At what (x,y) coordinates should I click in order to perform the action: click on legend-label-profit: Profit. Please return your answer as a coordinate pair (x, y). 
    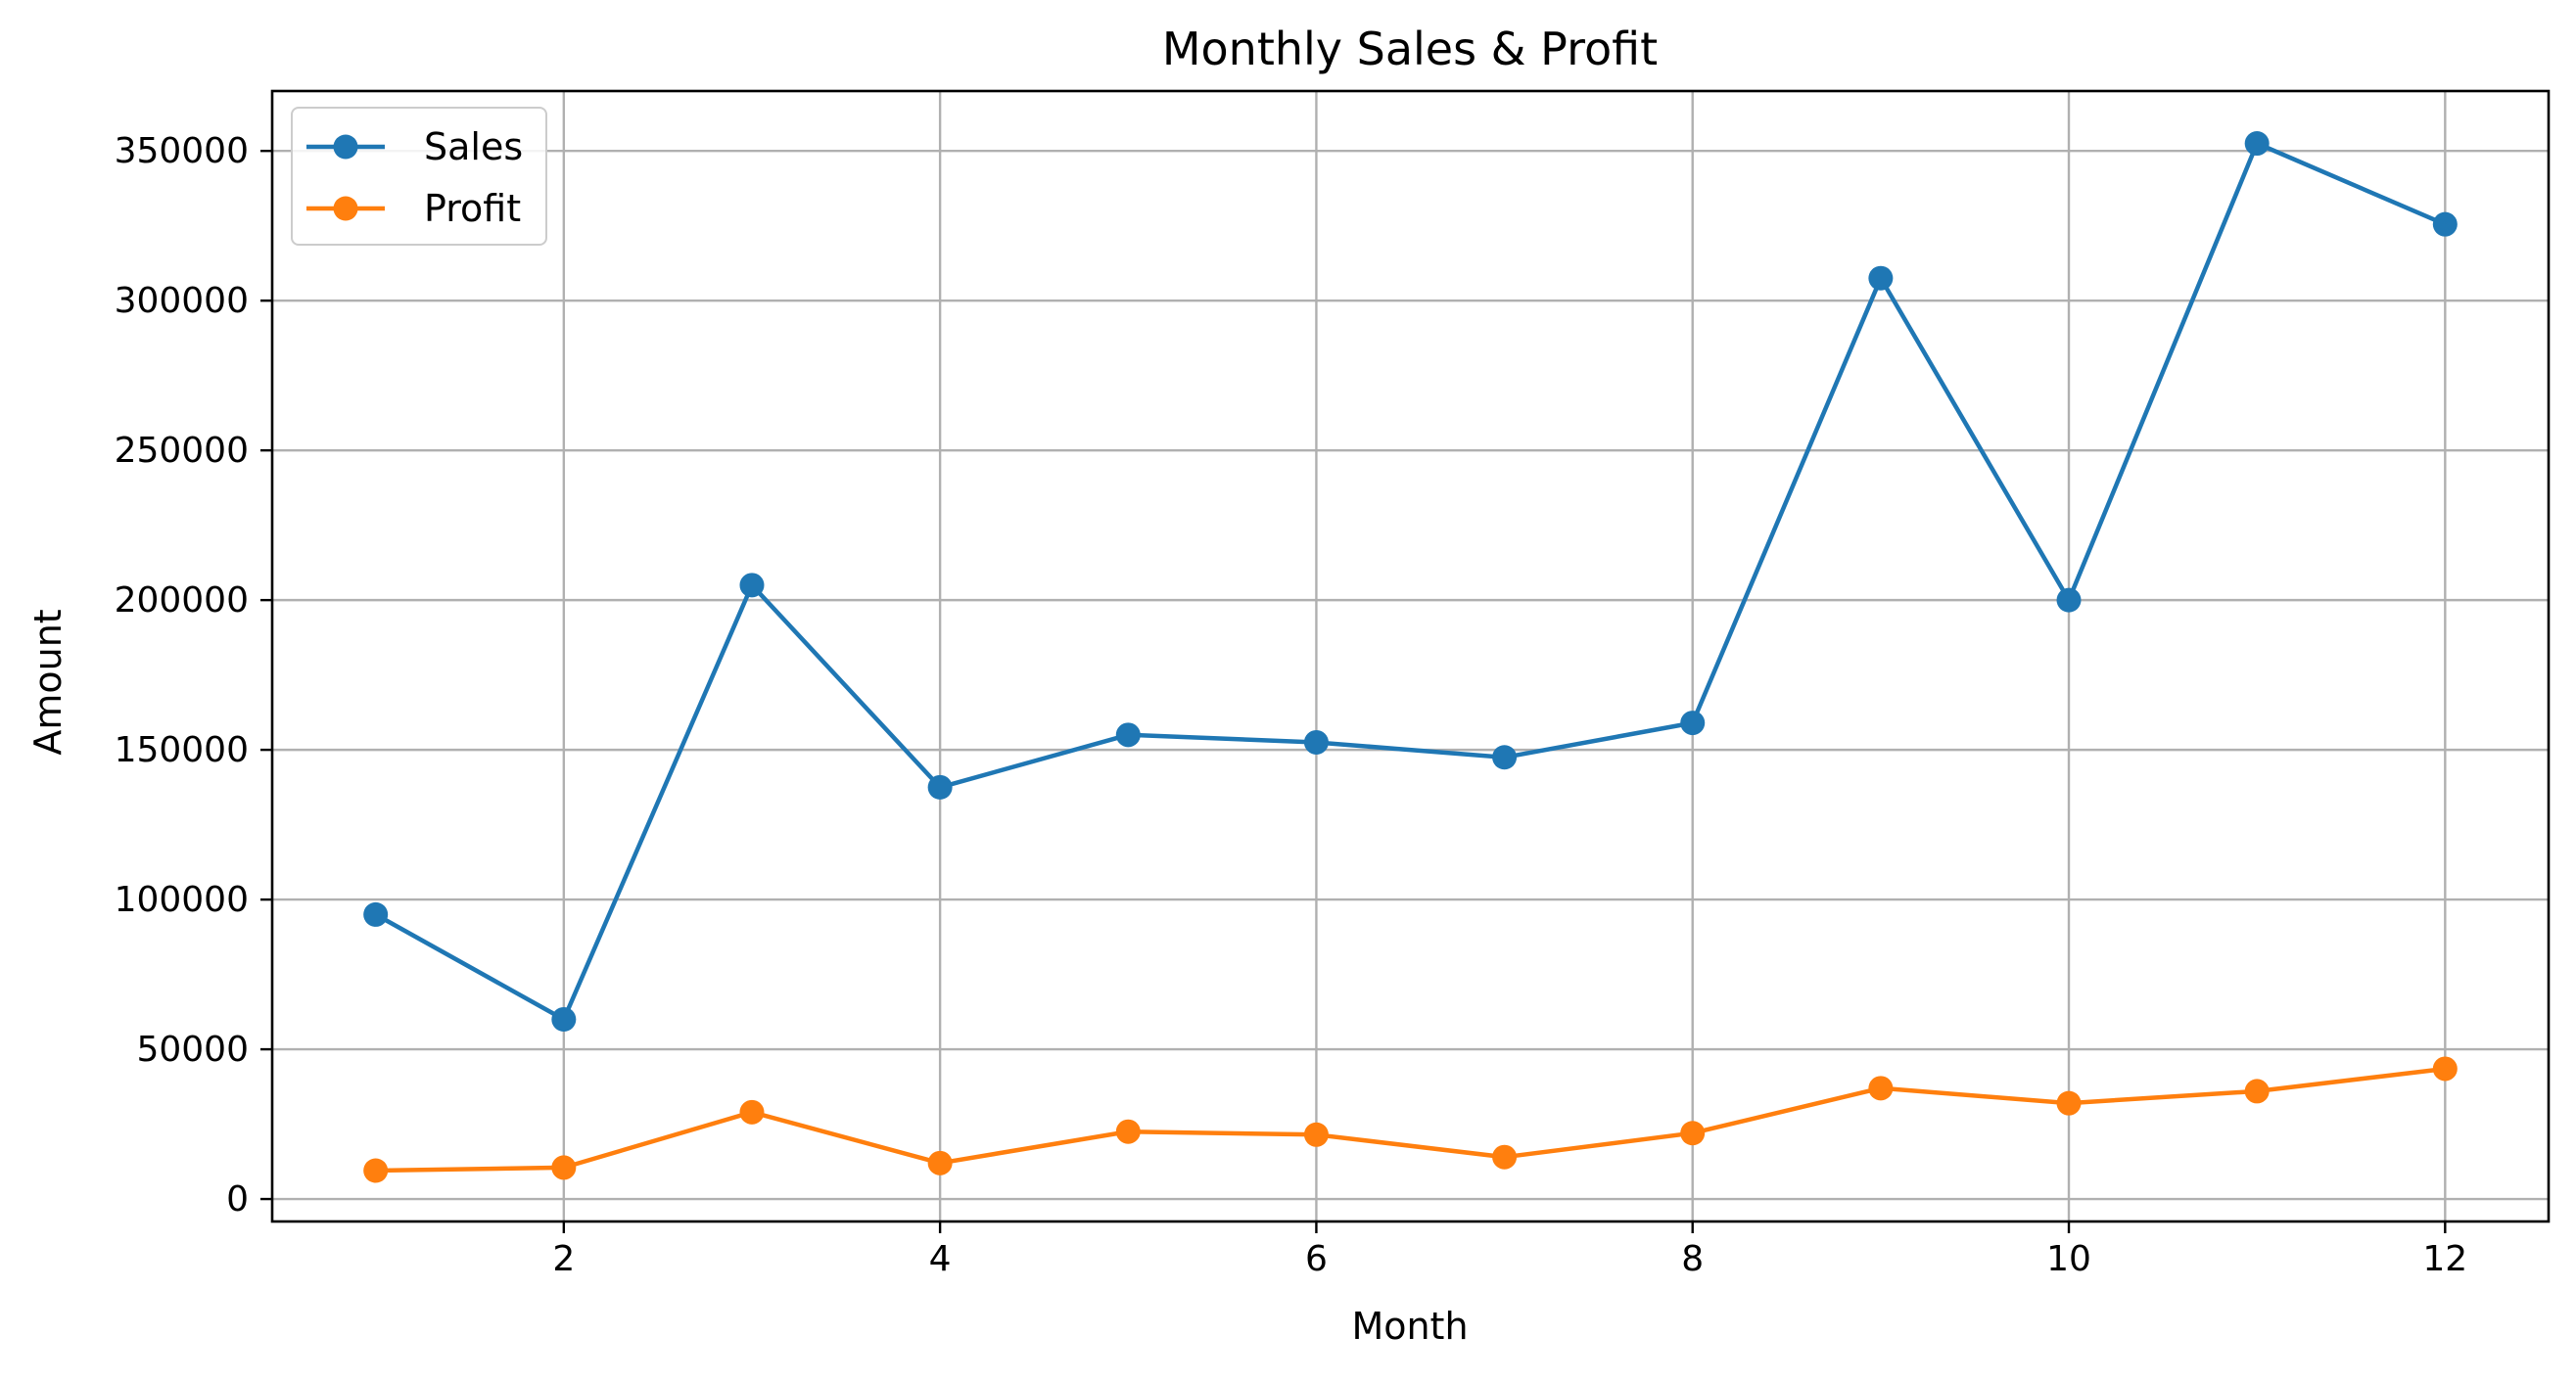
    Looking at the image, I should click on (473, 208).